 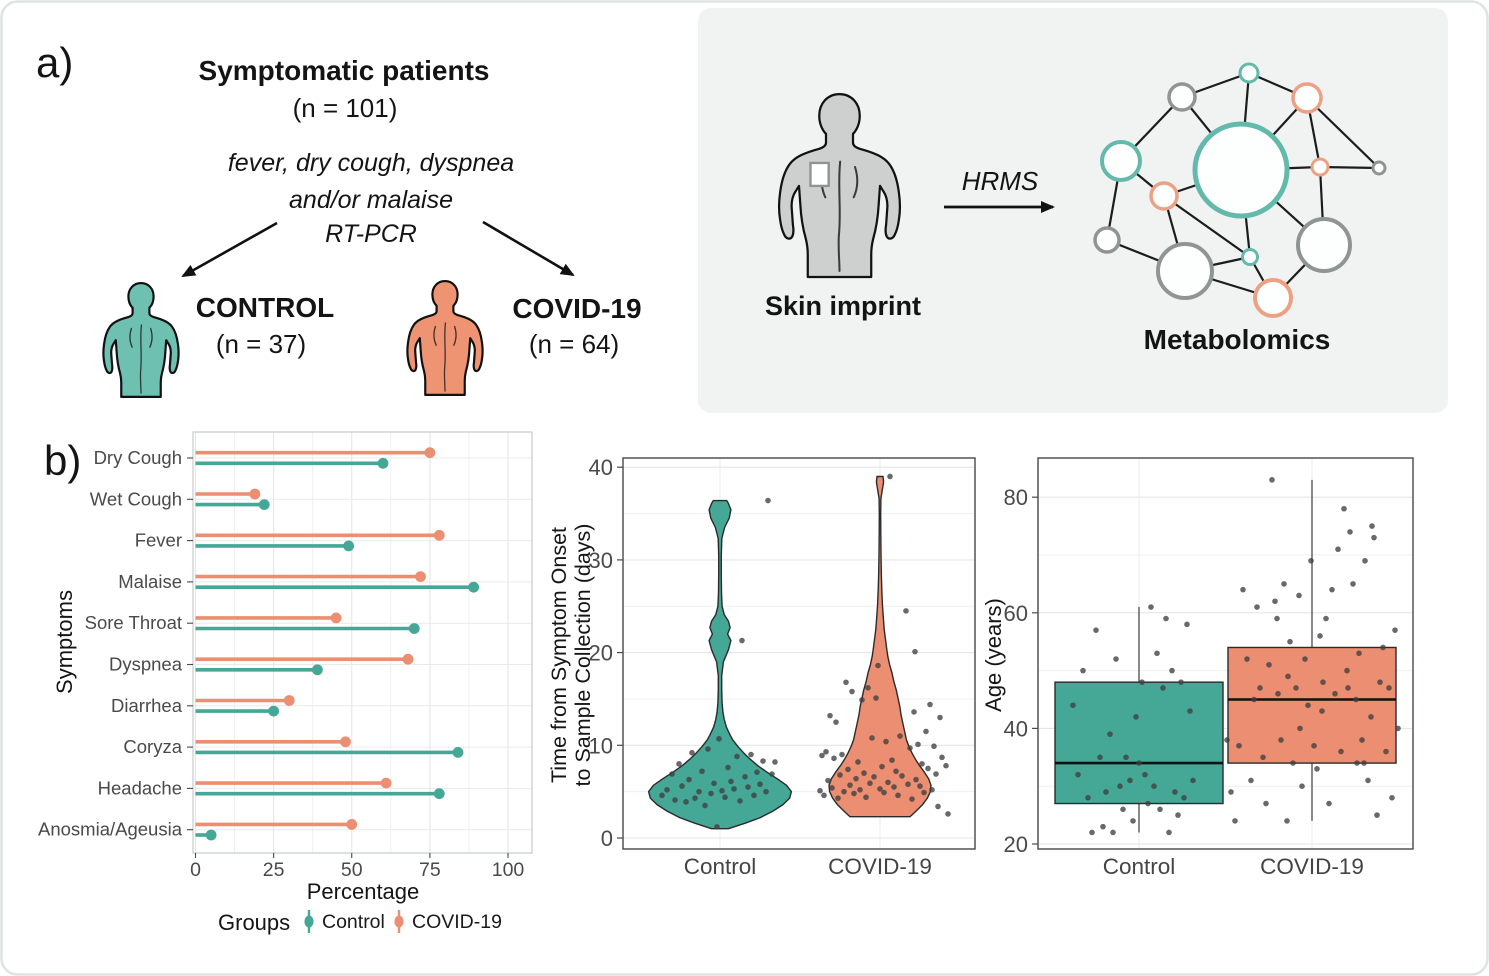 I want to click on flow-title: Symptomatic patients, so click(x=344, y=70).